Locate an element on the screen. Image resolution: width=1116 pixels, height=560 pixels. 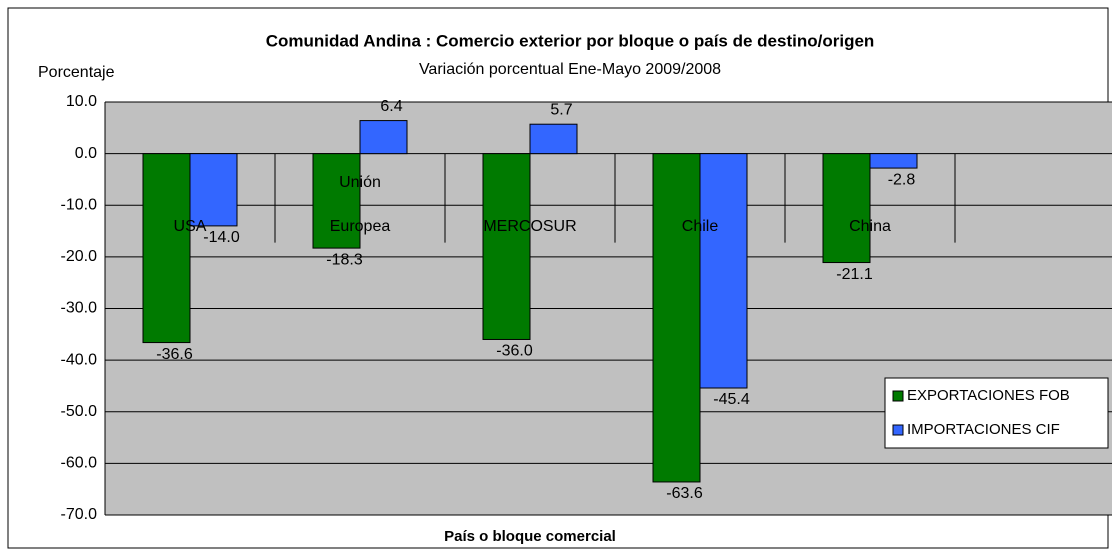
legend-box is located at coordinates (996, 413).